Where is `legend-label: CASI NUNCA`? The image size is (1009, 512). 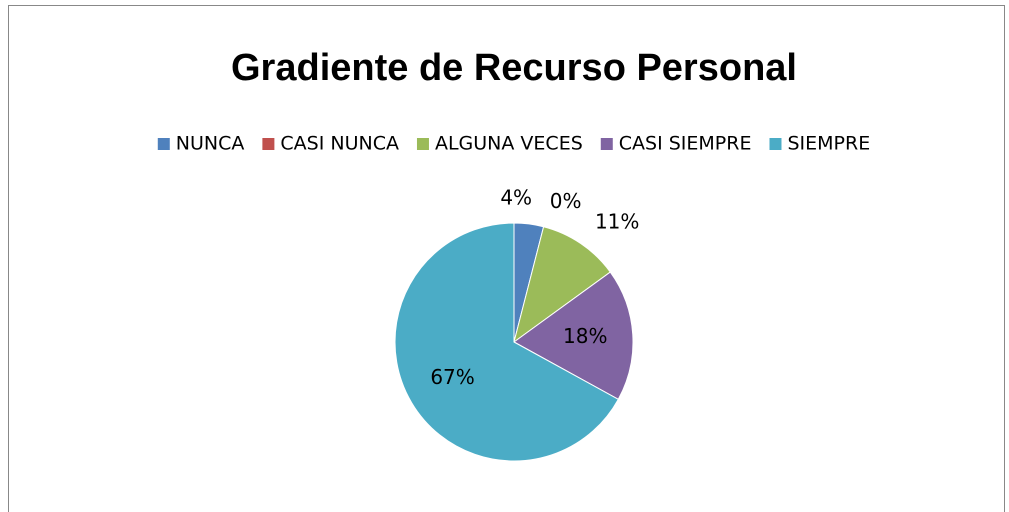 legend-label: CASI NUNCA is located at coordinates (339, 144).